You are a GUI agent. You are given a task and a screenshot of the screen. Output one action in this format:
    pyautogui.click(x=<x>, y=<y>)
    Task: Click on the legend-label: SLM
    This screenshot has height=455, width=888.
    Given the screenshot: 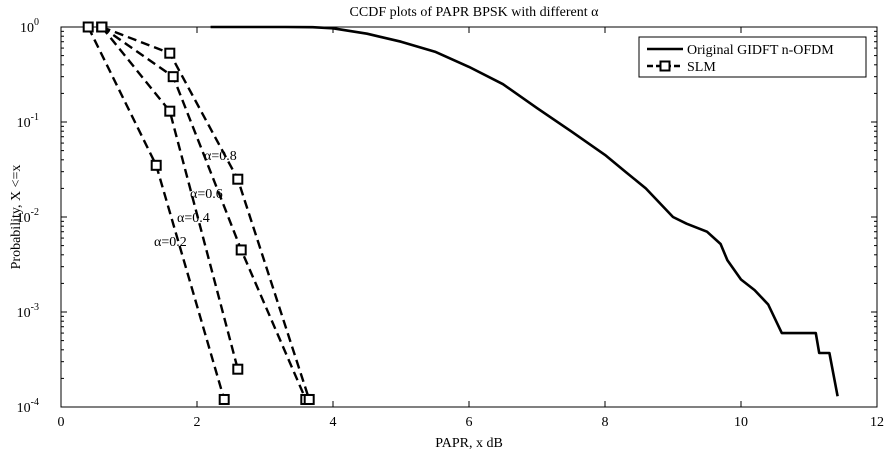 What is the action you would take?
    pyautogui.click(x=701, y=67)
    